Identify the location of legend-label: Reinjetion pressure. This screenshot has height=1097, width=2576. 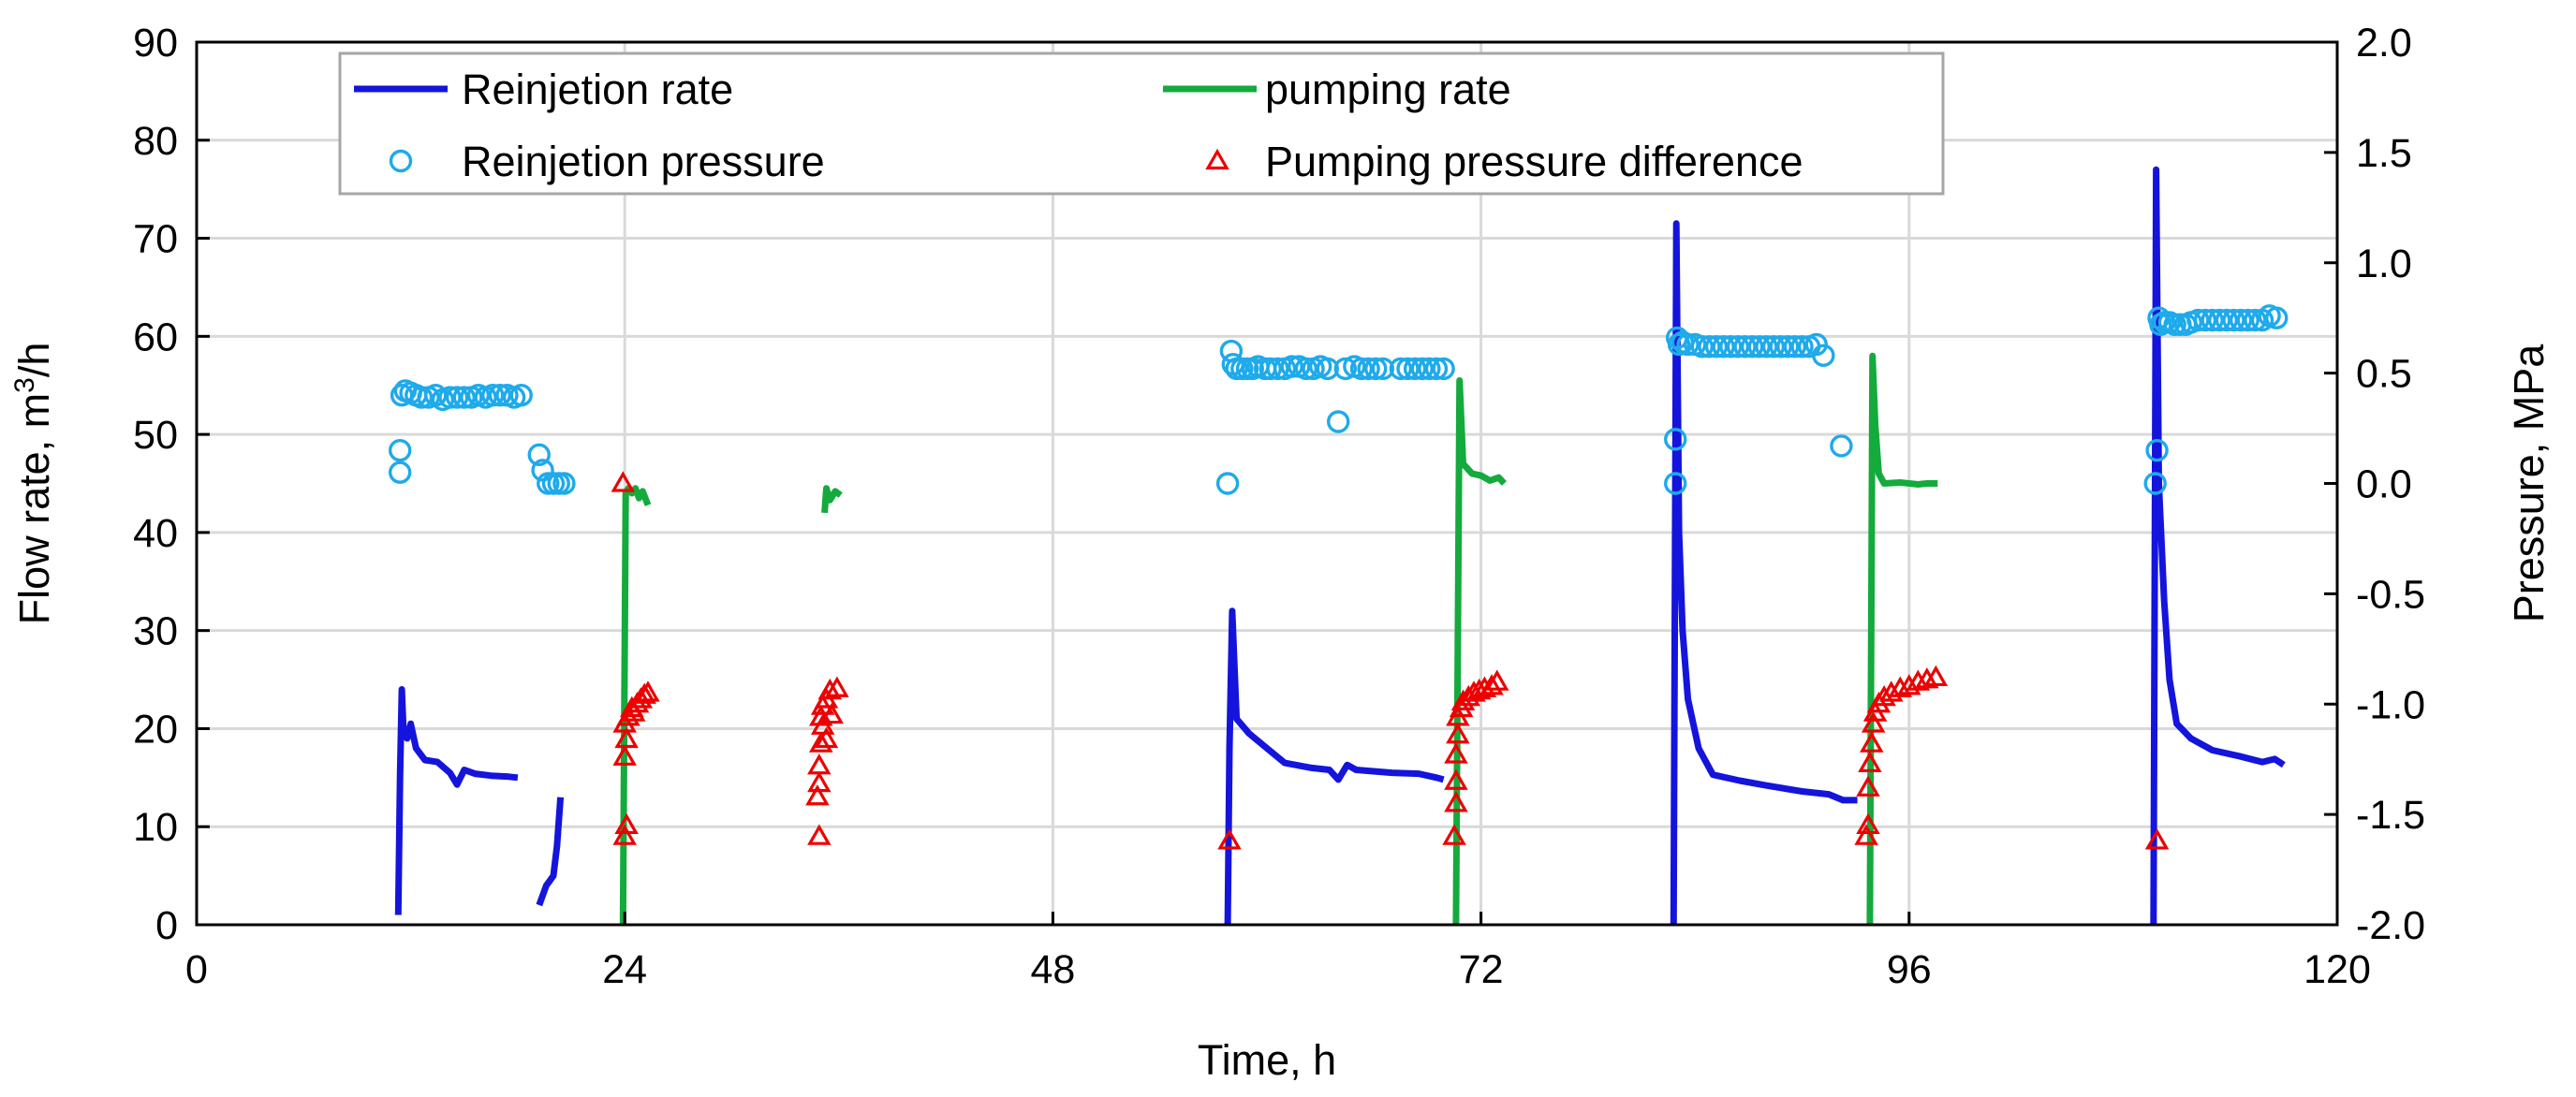
(643, 161).